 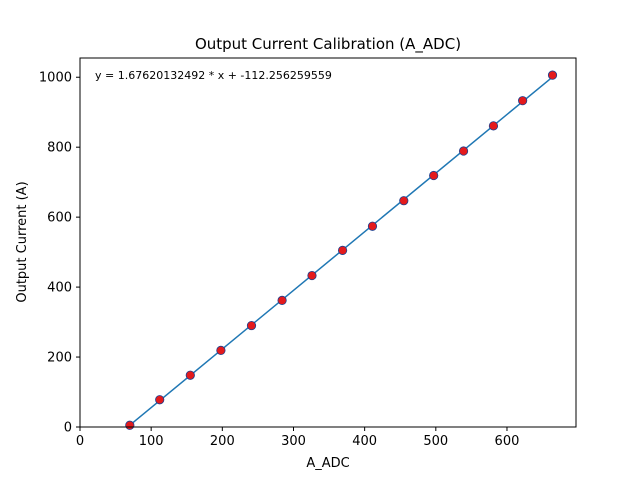 What do you see at coordinates (59, 148) in the screenshot?
I see `y-tick-label: 800` at bounding box center [59, 148].